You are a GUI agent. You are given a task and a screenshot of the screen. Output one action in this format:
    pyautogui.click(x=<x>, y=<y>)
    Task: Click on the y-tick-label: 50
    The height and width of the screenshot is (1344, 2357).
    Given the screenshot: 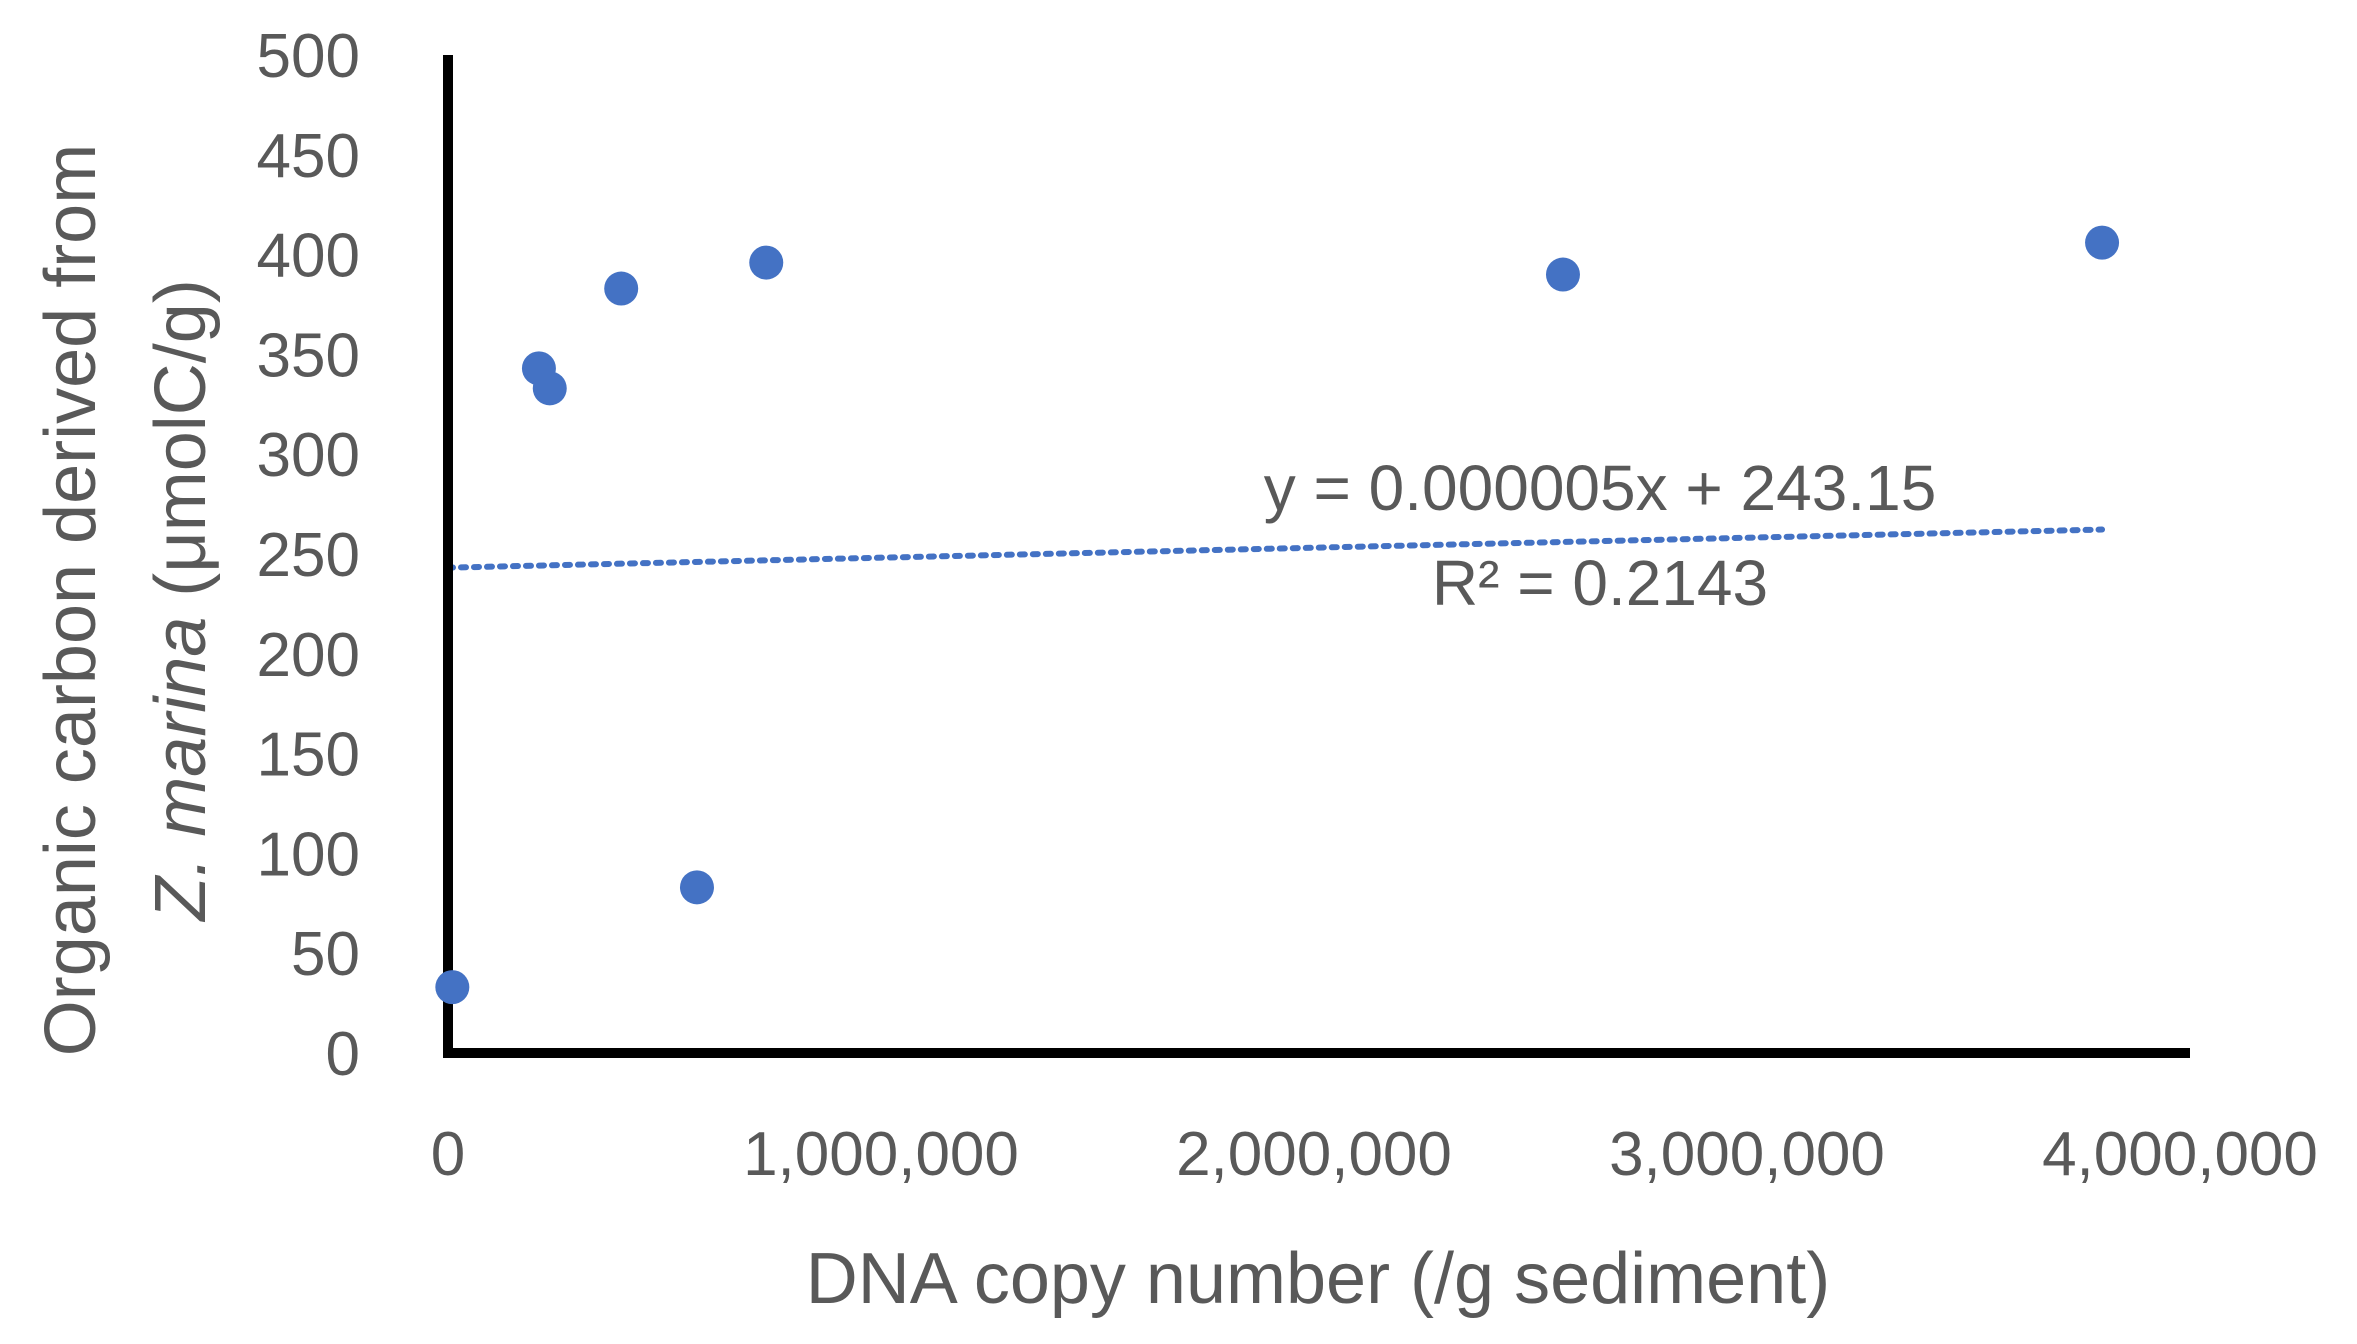 What is the action you would take?
    pyautogui.click(x=325, y=954)
    